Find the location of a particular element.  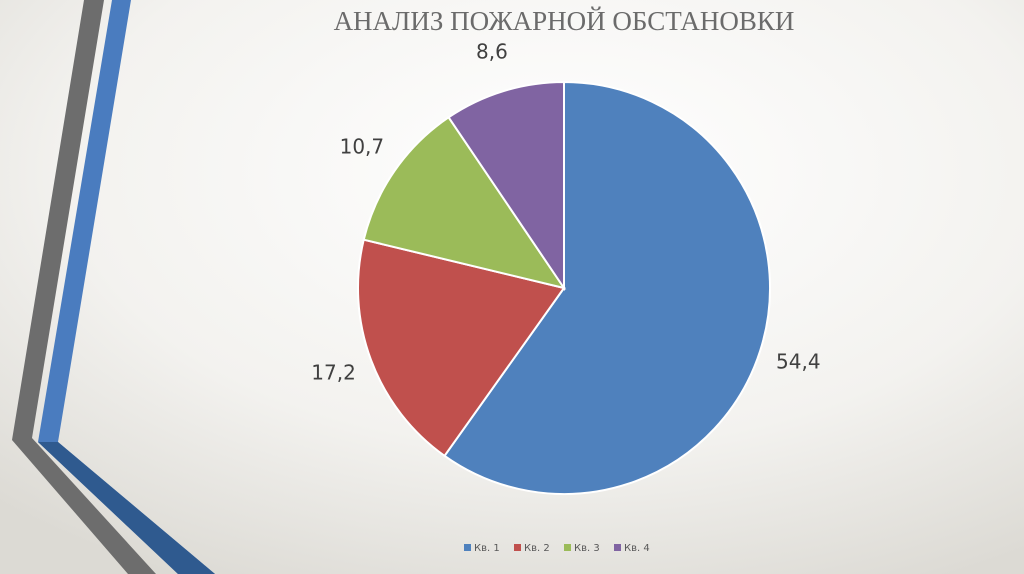

data-label: 10,7 is located at coordinates (362, 146).